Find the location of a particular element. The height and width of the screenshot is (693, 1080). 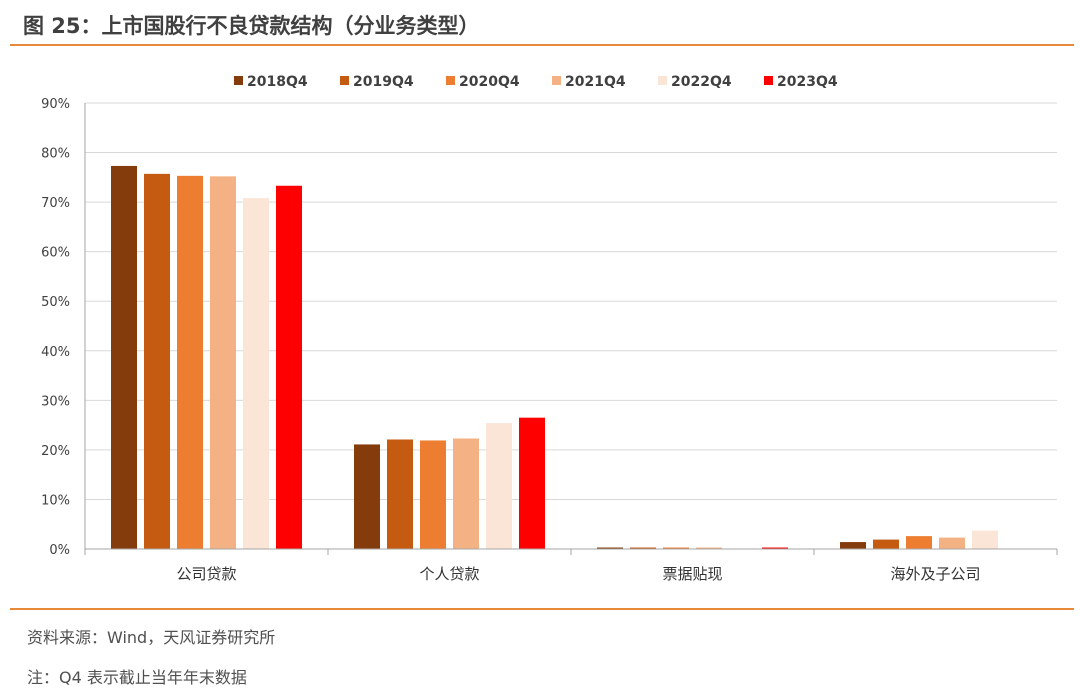

y-tick-label: 70% is located at coordinates (55, 203).